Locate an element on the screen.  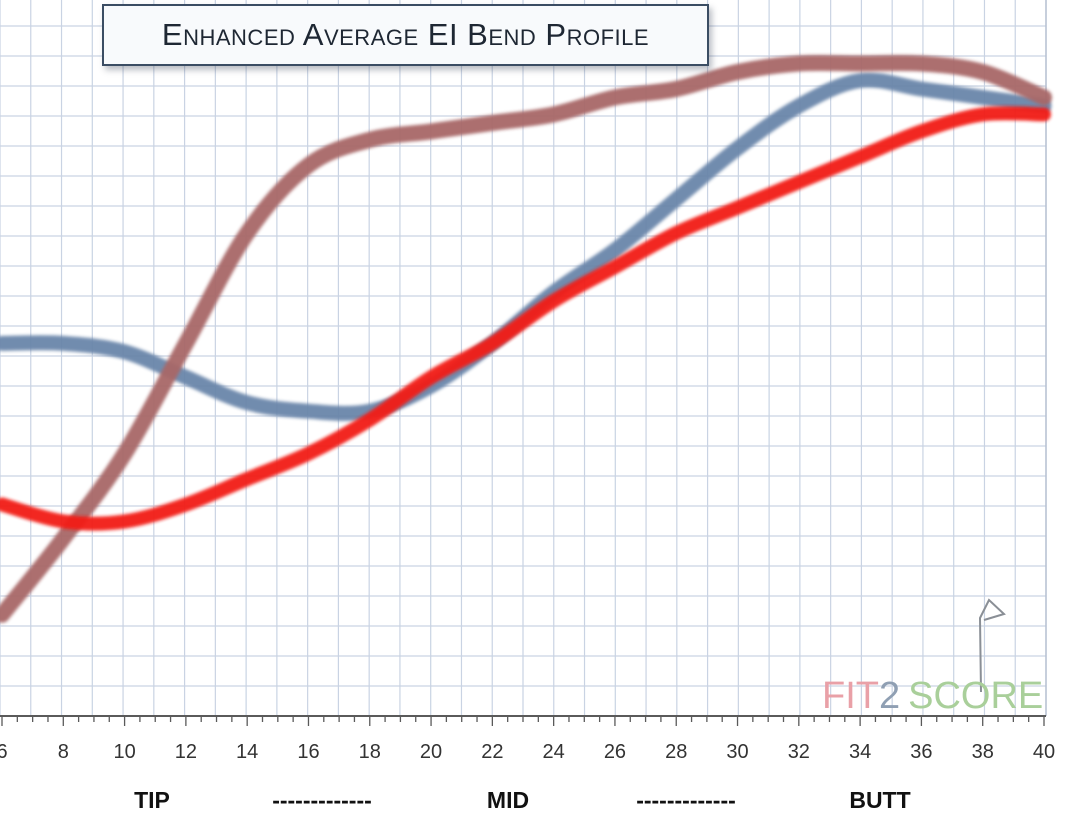
watermark-score: SCORE is located at coordinates (975, 696).